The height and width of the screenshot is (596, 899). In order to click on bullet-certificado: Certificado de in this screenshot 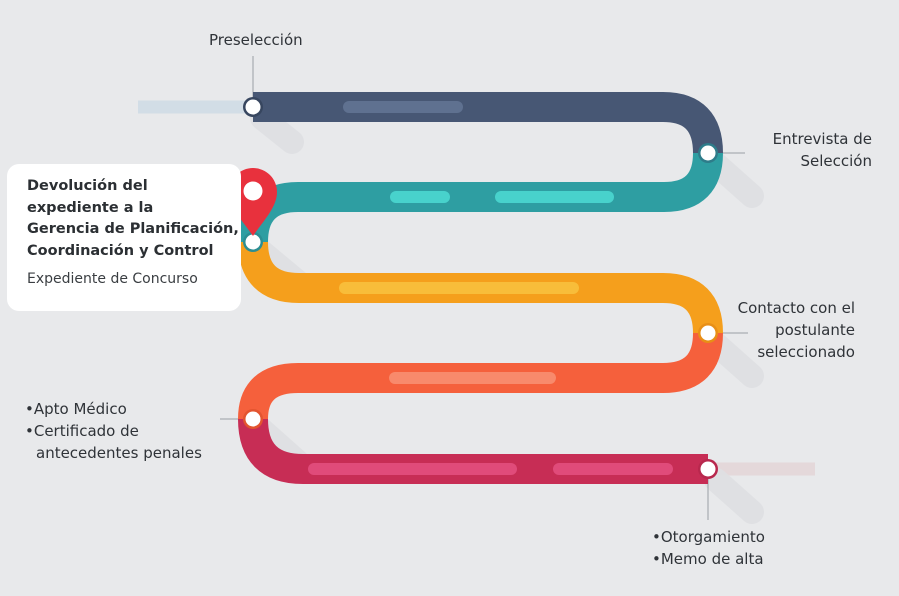, I will do `click(125, 431)`.